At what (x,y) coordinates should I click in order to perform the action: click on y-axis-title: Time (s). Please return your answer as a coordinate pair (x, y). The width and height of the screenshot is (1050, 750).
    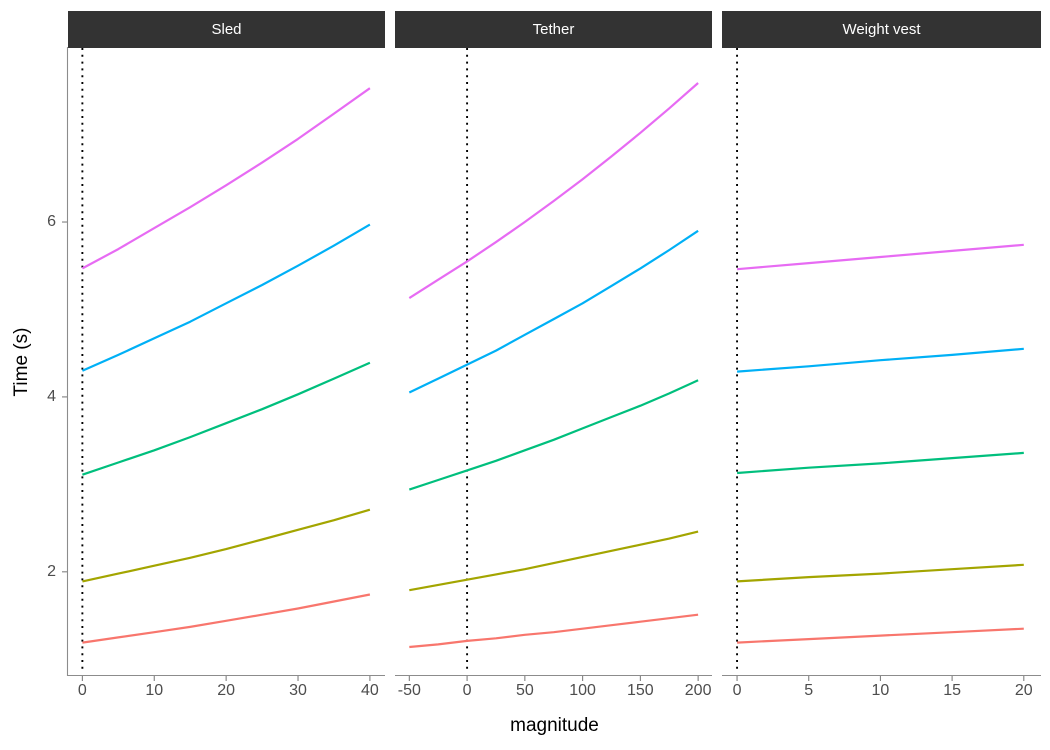
    Looking at the image, I should click on (21, 361).